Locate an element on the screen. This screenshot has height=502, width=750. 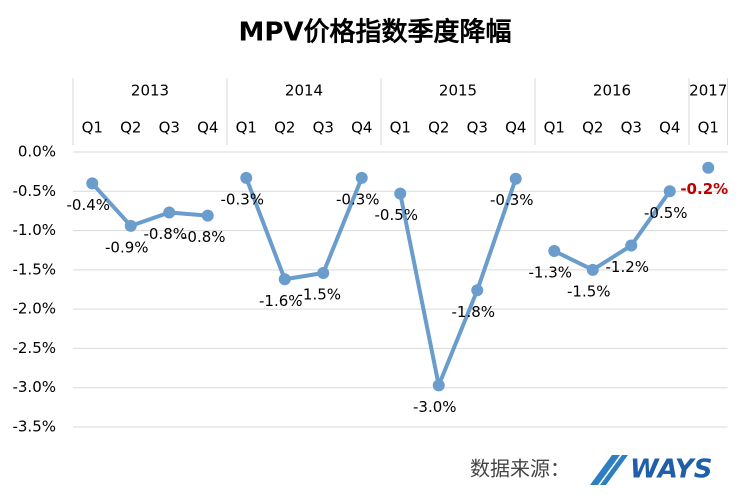
logo: WAYS is located at coordinates (671, 470).